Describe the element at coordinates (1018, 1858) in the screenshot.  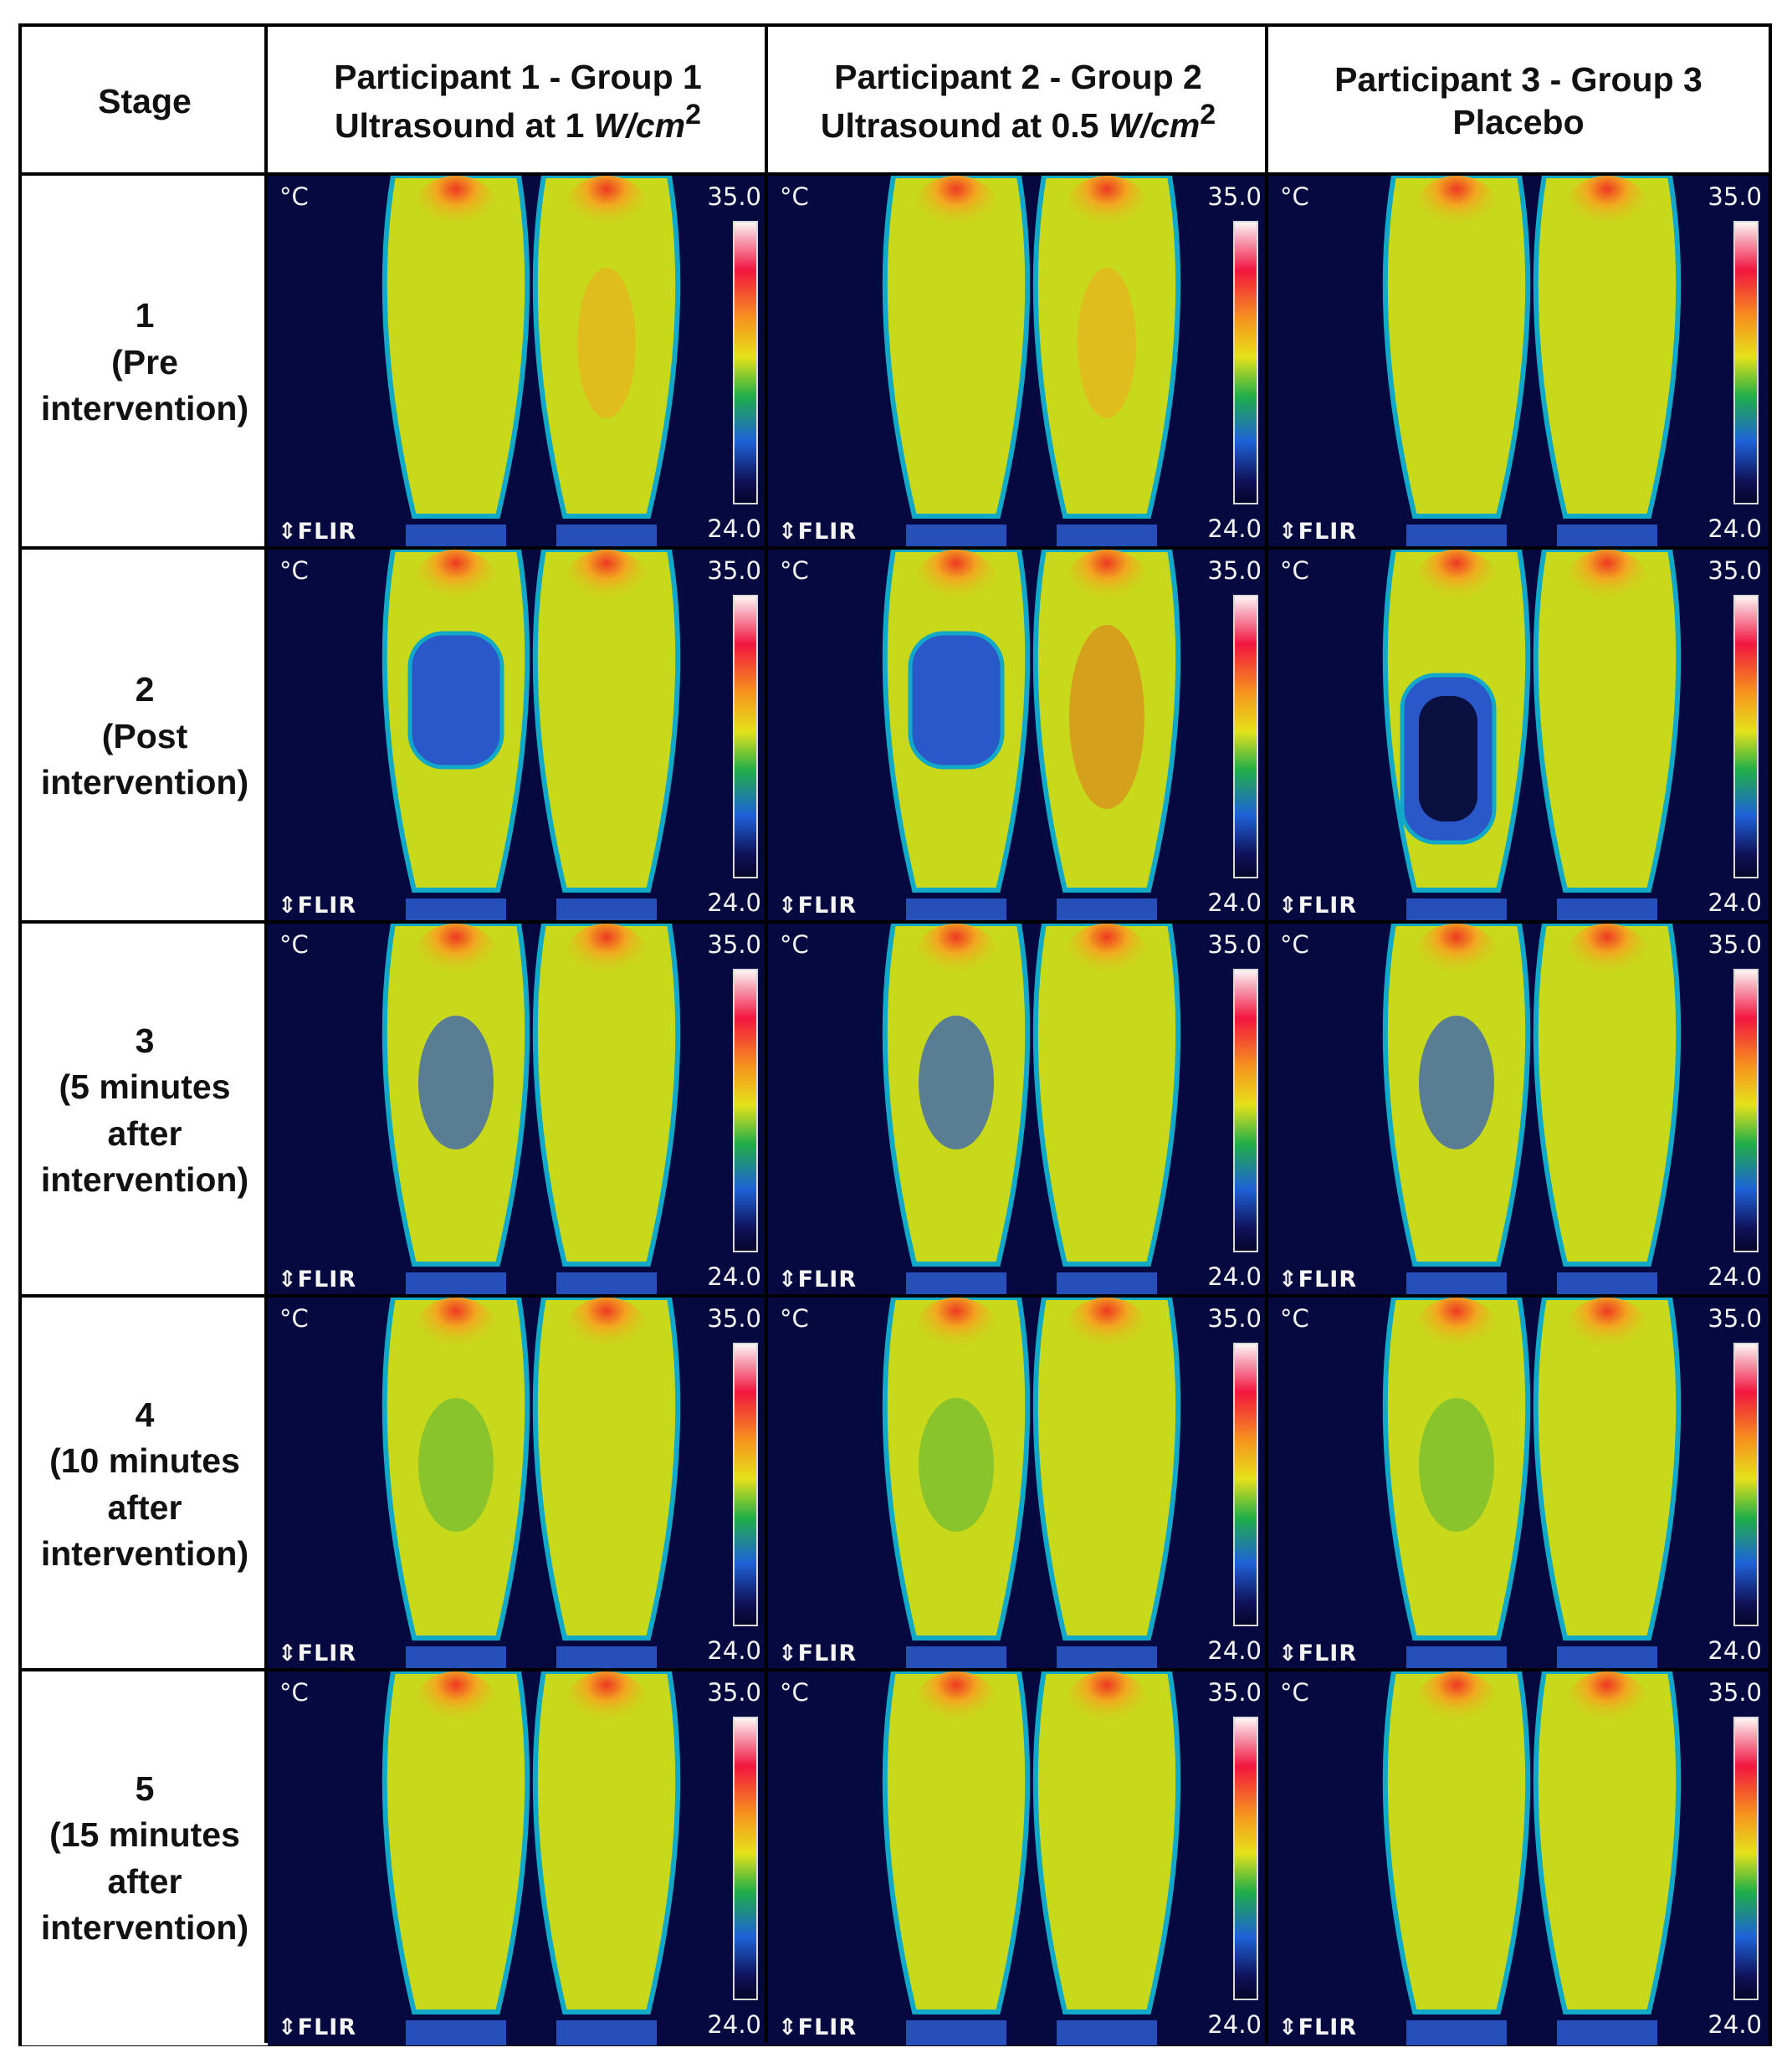
I see `thermal-image-stage-5-participant-2: °C 35.0 24.0 ⇕FLIR` at that location.